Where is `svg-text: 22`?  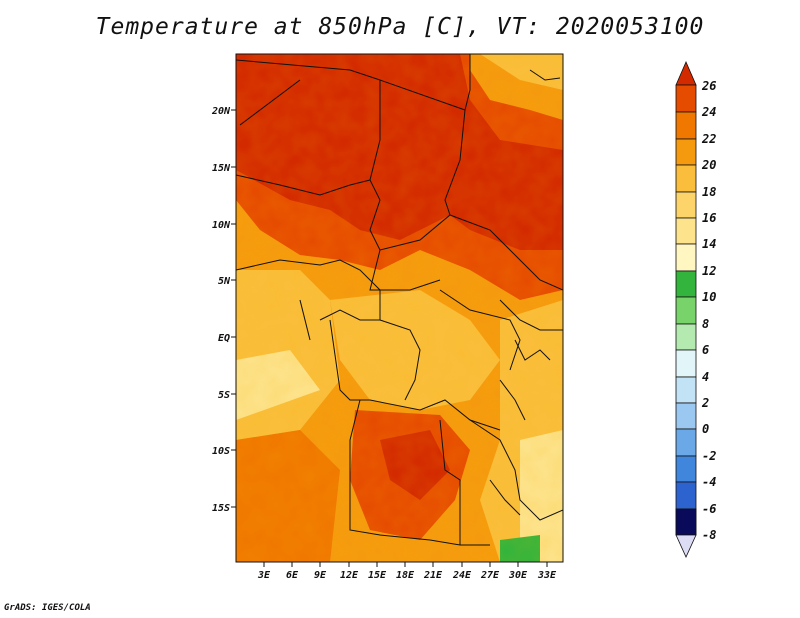 svg-text: 22 is located at coordinates (708, 139).